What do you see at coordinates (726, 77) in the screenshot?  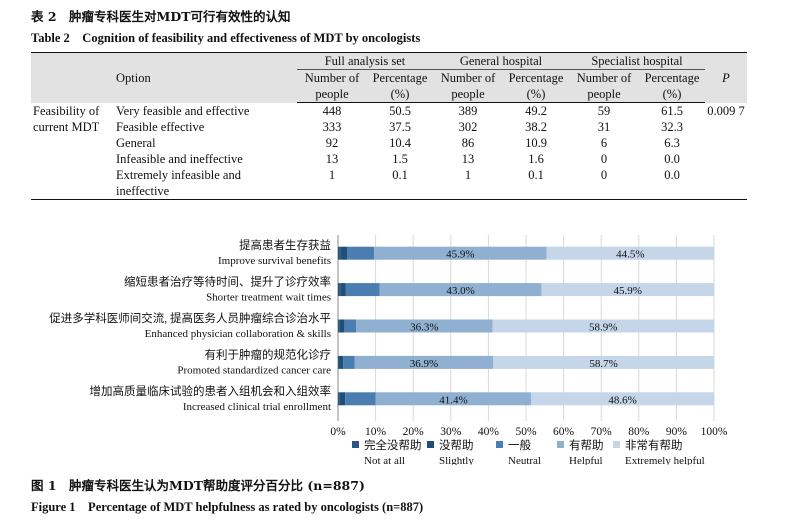 I see `header-p: P` at bounding box center [726, 77].